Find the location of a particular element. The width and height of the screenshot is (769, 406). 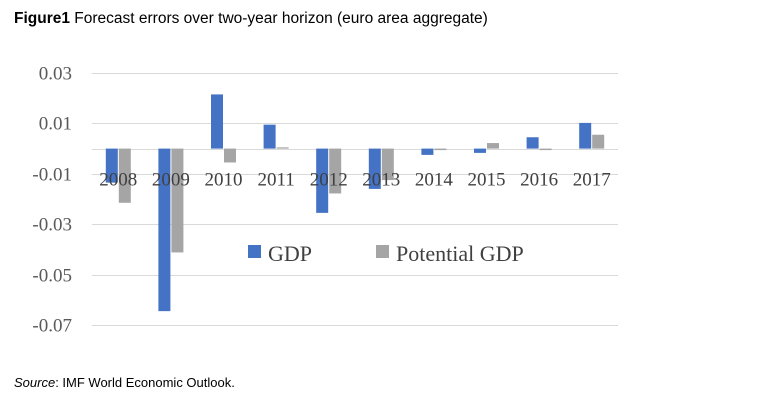

y-tick-label: -0.03 is located at coordinates (52, 225).